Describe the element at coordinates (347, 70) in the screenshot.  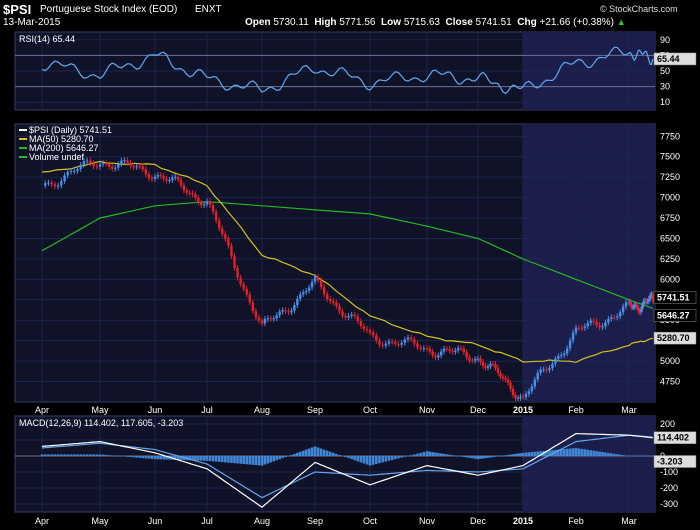
I see `rsi-line` at that location.